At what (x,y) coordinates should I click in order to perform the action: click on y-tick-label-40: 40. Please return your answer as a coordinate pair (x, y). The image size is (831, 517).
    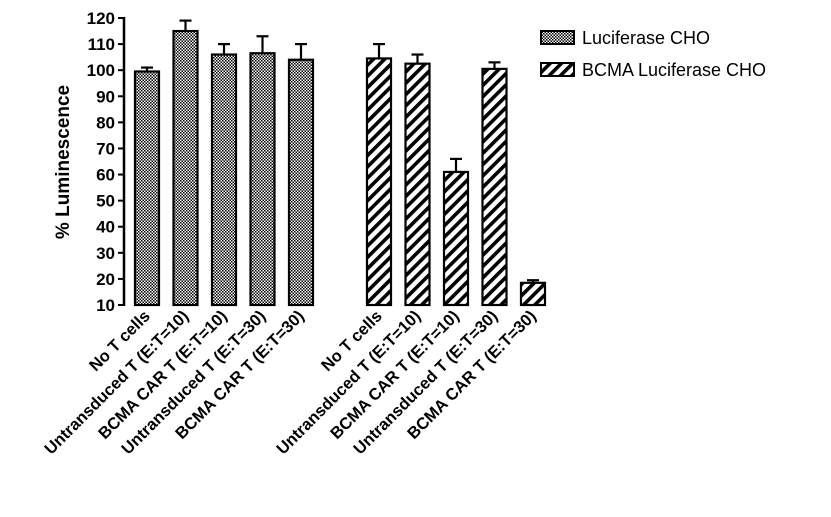
    Looking at the image, I should click on (105, 227).